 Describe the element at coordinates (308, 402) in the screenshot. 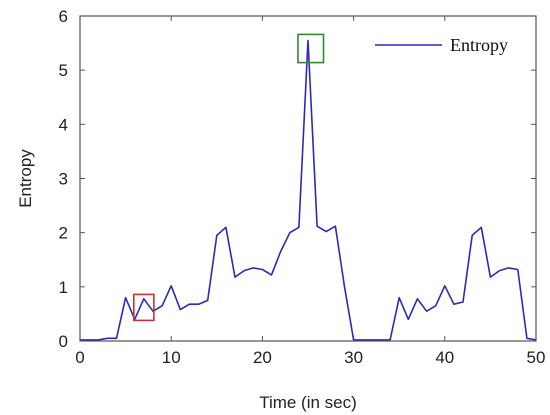

I see `x-axis-label: Time (in sec)` at that location.